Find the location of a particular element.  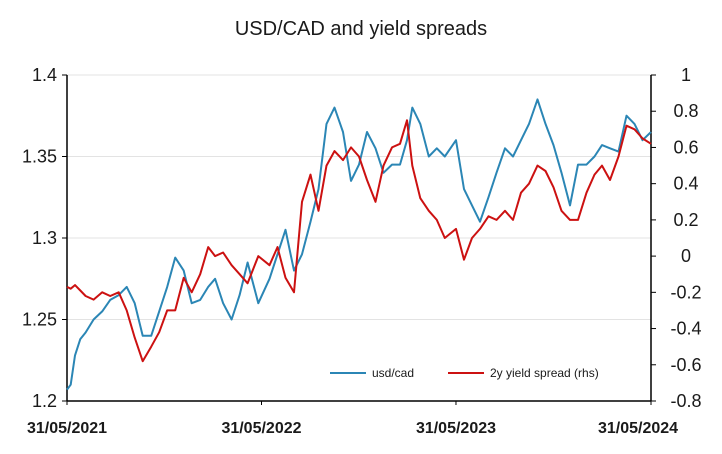

right-tick-label: -0.2 is located at coordinates (685, 292).